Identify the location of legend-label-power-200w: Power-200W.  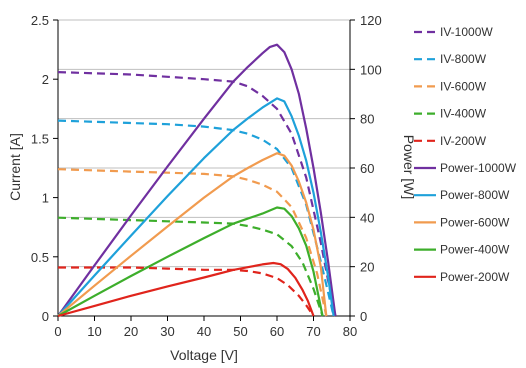
(475, 277).